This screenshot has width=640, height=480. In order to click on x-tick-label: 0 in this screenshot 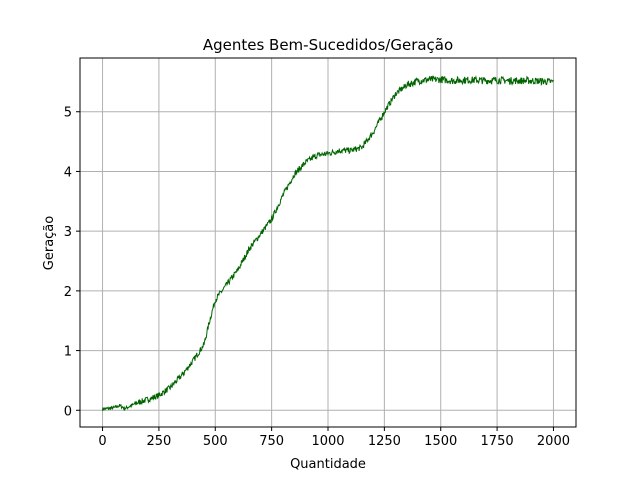, I will do `click(102, 441)`.